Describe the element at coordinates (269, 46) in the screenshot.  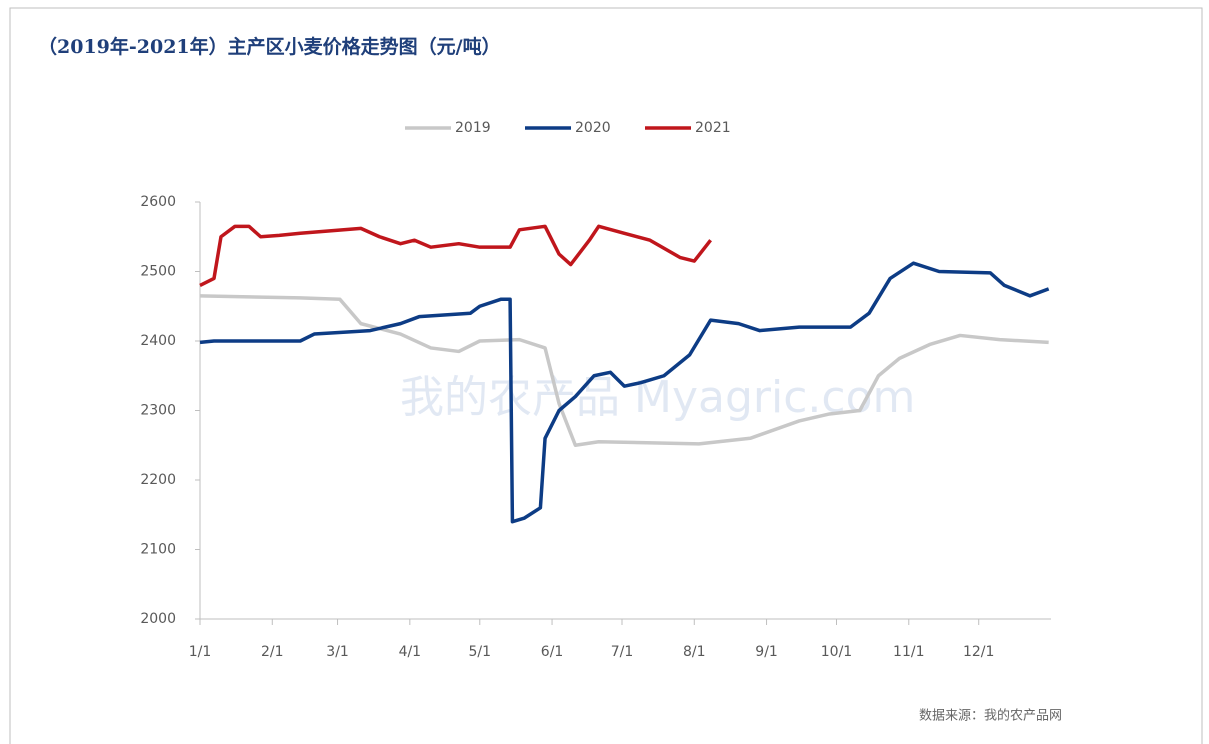
I see `chart-title: （2019年-2021年）主产区小麦价格走势图（元/吨）` at that location.